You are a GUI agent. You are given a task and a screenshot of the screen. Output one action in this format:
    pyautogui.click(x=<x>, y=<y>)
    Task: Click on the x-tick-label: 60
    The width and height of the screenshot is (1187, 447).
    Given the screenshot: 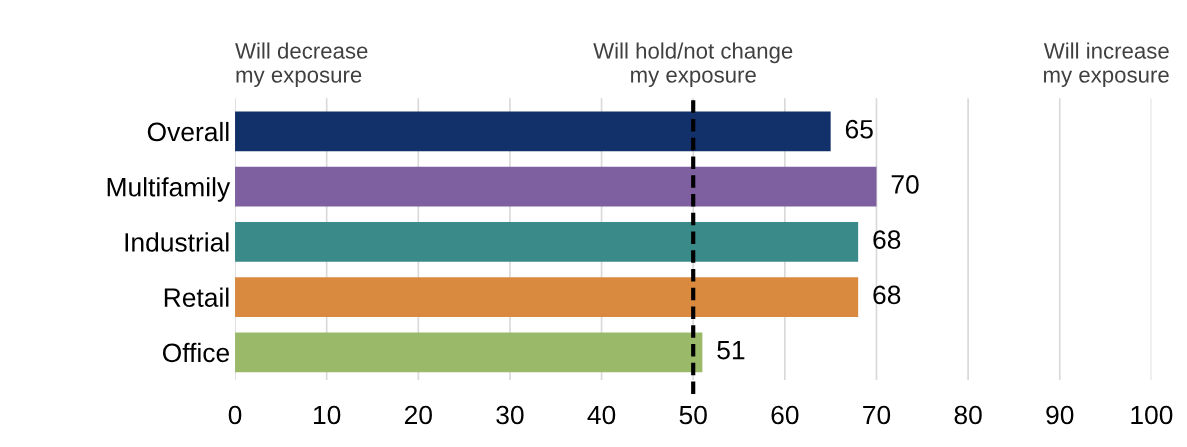 What is the action you would take?
    pyautogui.click(x=785, y=415)
    